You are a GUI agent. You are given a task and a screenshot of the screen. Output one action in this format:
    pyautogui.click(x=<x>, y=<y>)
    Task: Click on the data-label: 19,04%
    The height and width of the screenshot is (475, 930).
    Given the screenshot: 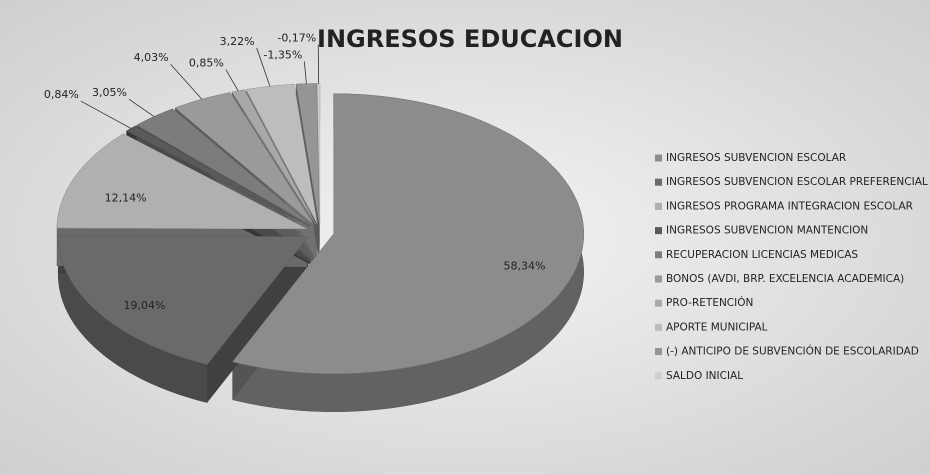 What is the action you would take?
    pyautogui.click(x=145, y=305)
    